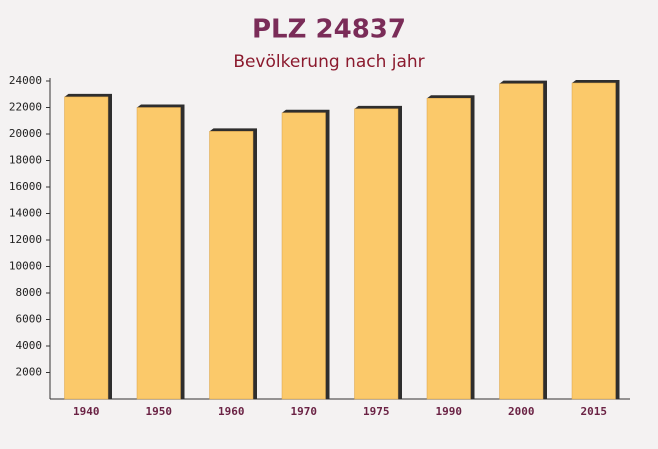 The width and height of the screenshot is (658, 449). I want to click on y-tick-label: 10000, so click(25, 266).